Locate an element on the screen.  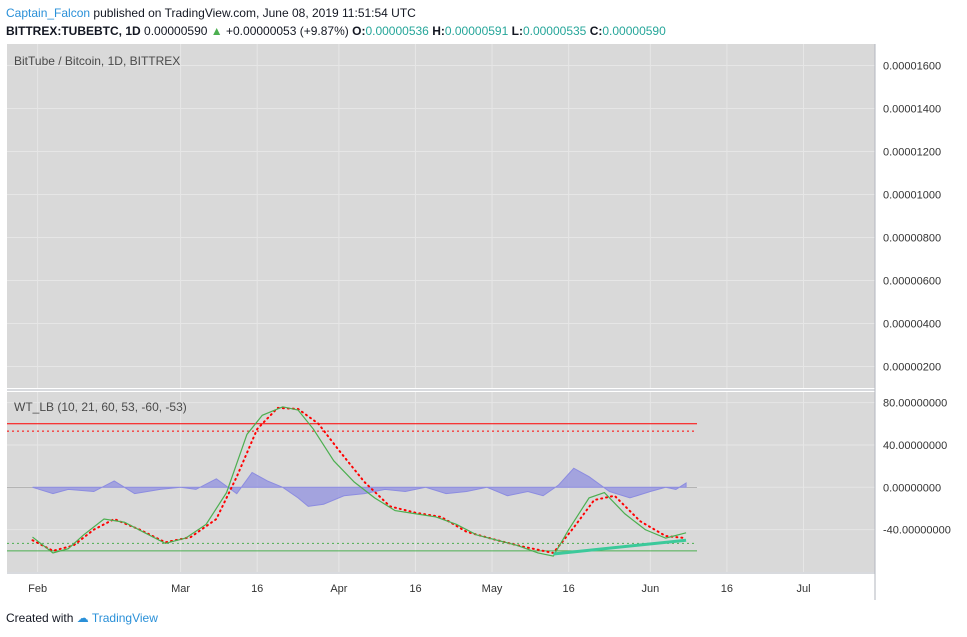
price-tick-label: 0.00001000 is located at coordinates (912, 196).